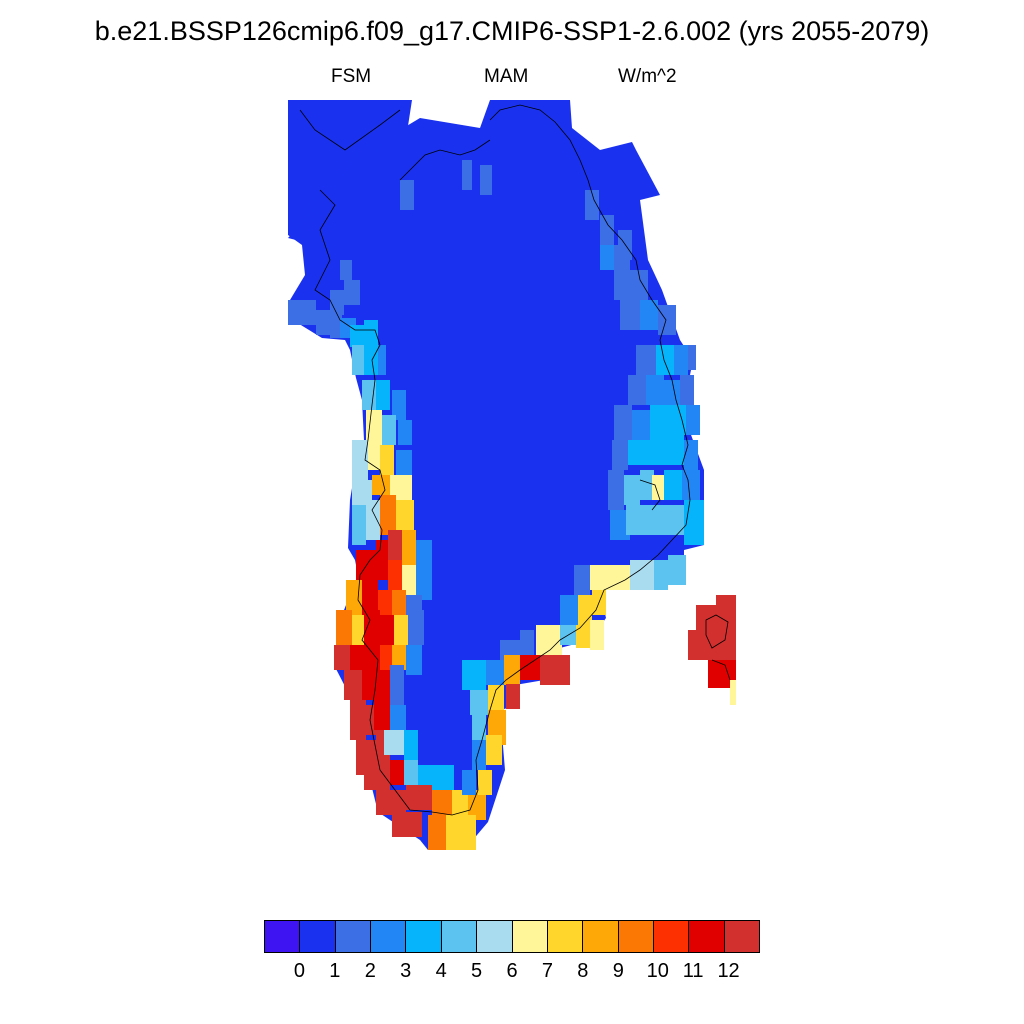 This screenshot has height=1024, width=1024. I want to click on colorbar-tick-label: 1, so click(335, 971).